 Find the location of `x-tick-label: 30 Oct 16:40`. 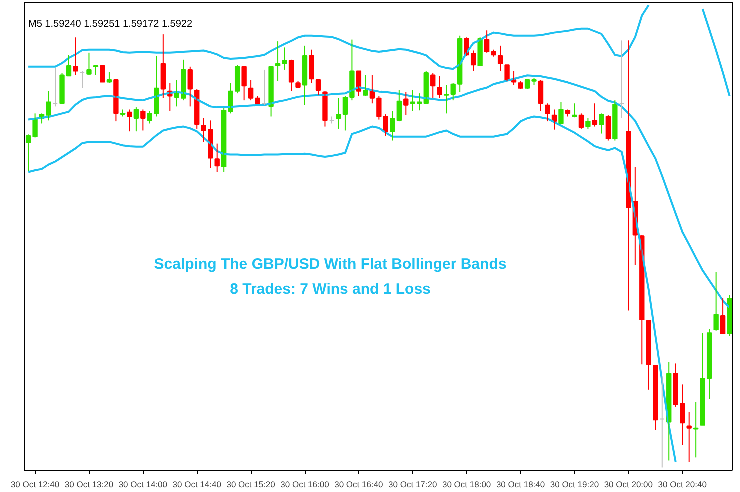

x-tick-label: 30 Oct 16:40 is located at coordinates (359, 485).